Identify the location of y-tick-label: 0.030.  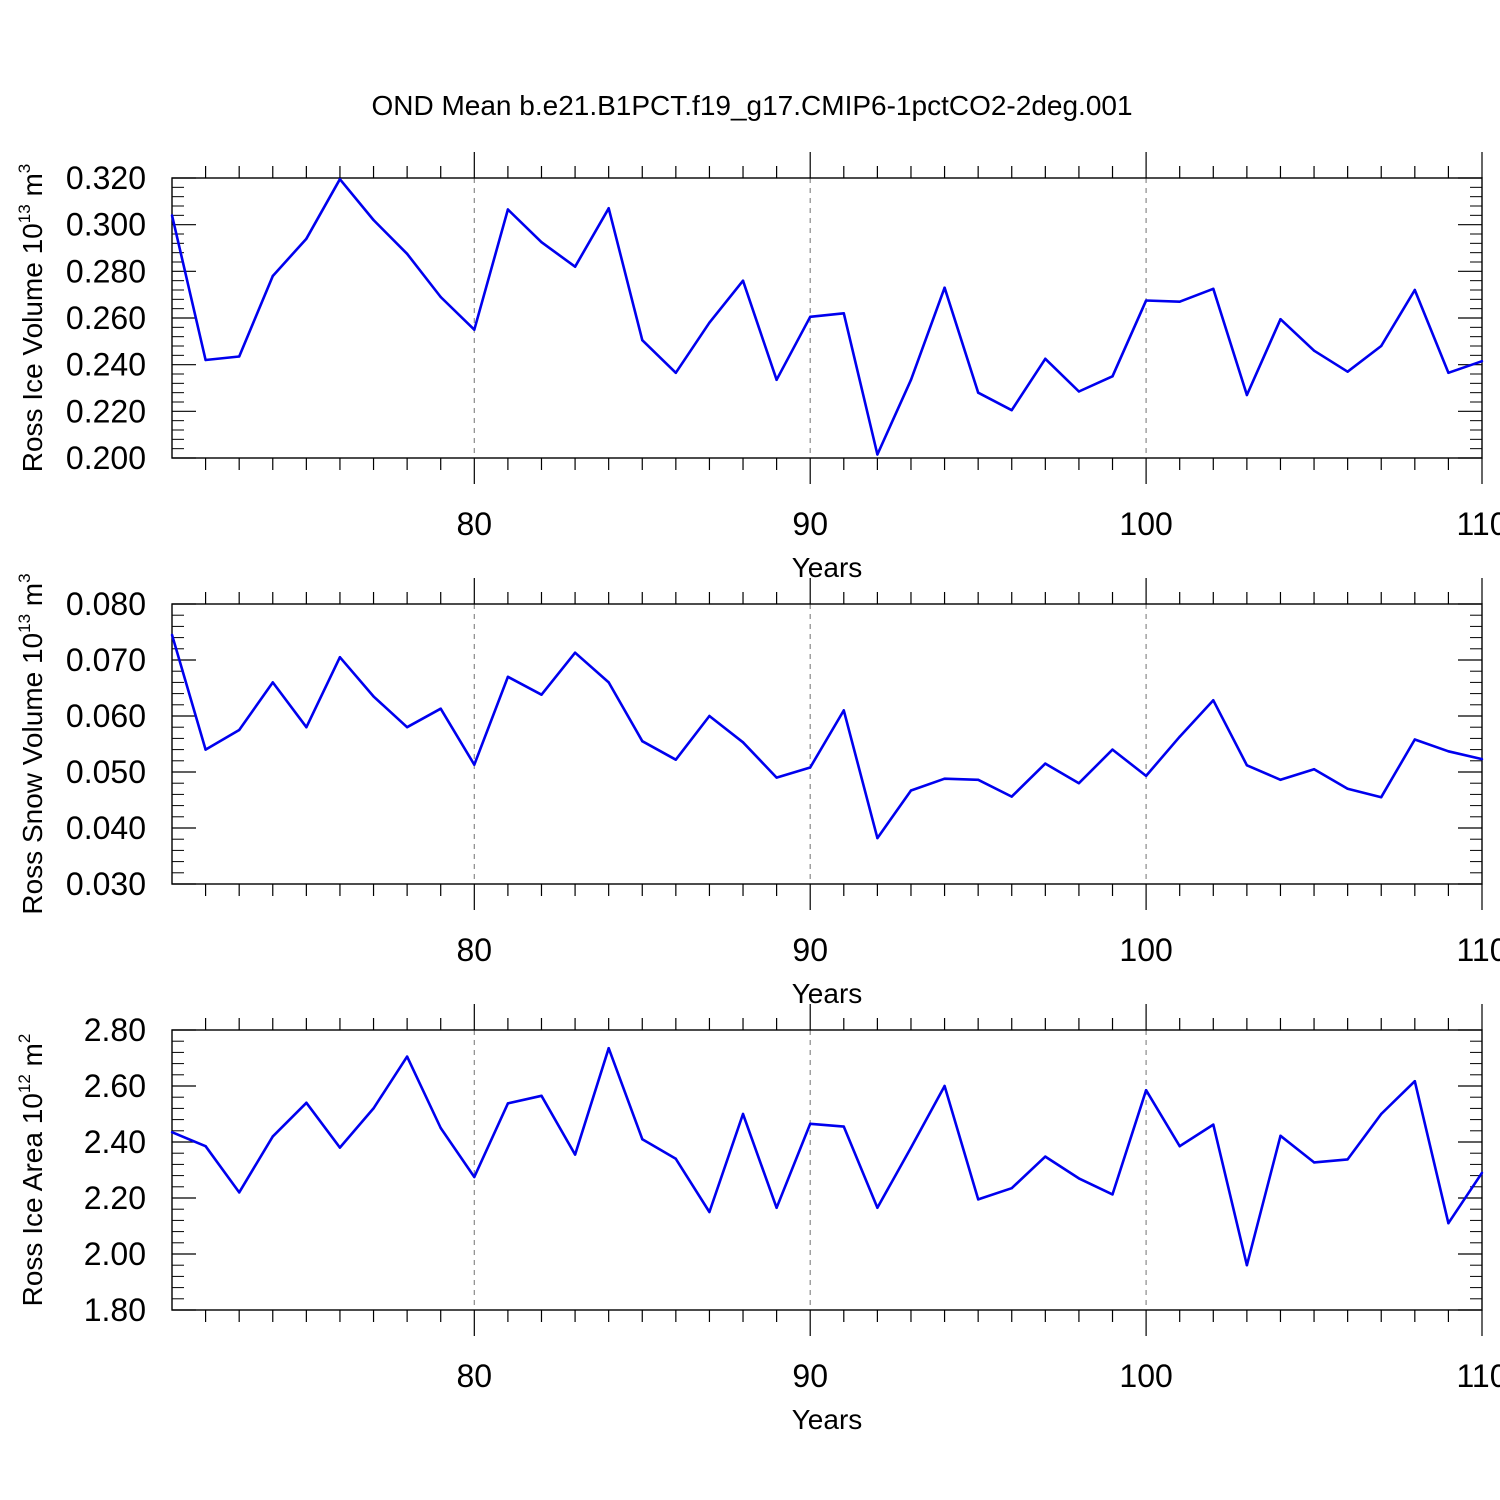
(106, 884).